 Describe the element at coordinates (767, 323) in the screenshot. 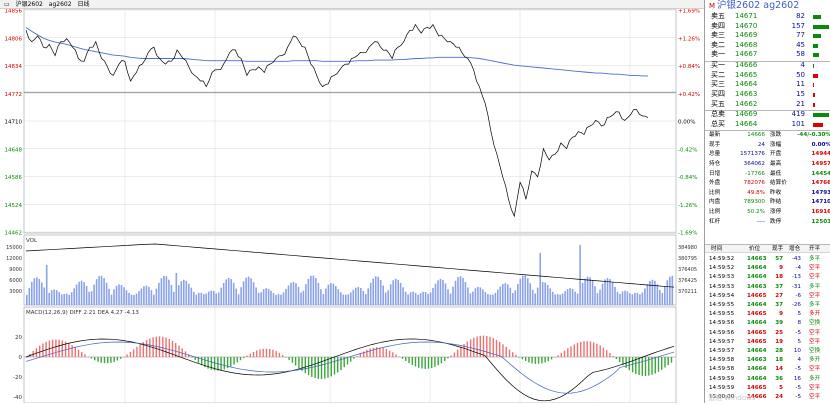

I see `tick-row: 14:59:56 14664 39 8 空换` at that location.